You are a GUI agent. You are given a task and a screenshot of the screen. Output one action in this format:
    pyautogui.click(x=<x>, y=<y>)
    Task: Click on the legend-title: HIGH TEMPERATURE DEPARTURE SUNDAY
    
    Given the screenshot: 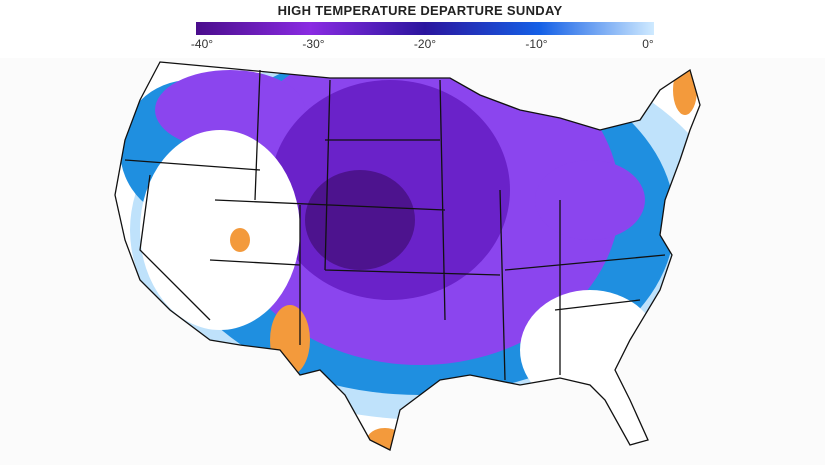 What is the action you would take?
    pyautogui.click(x=420, y=10)
    